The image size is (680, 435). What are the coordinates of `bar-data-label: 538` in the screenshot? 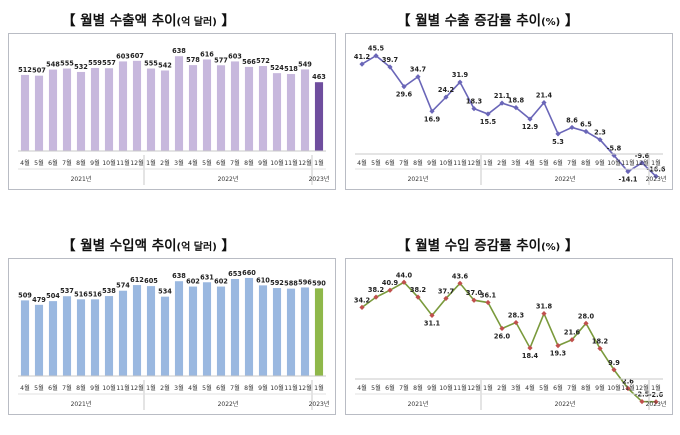 It's located at (109, 291).